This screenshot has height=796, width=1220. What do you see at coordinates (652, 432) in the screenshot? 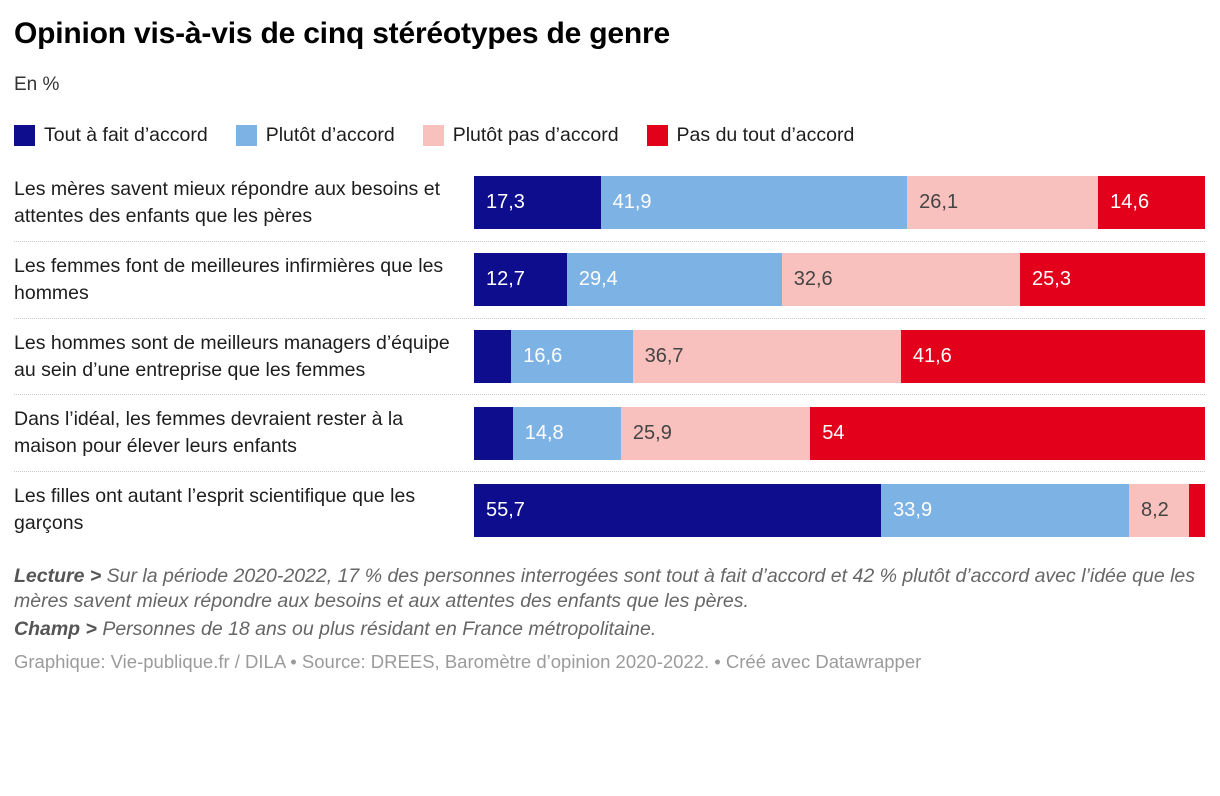
I see `segment-value-label: 25,9` at bounding box center [652, 432].